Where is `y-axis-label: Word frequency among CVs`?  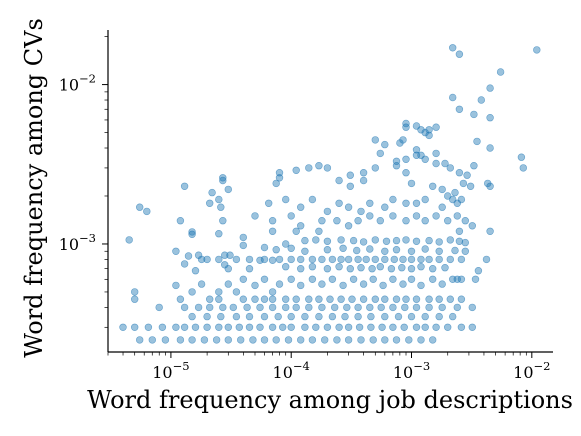 y-axis-label: Word frequency among CVs is located at coordinates (34, 188).